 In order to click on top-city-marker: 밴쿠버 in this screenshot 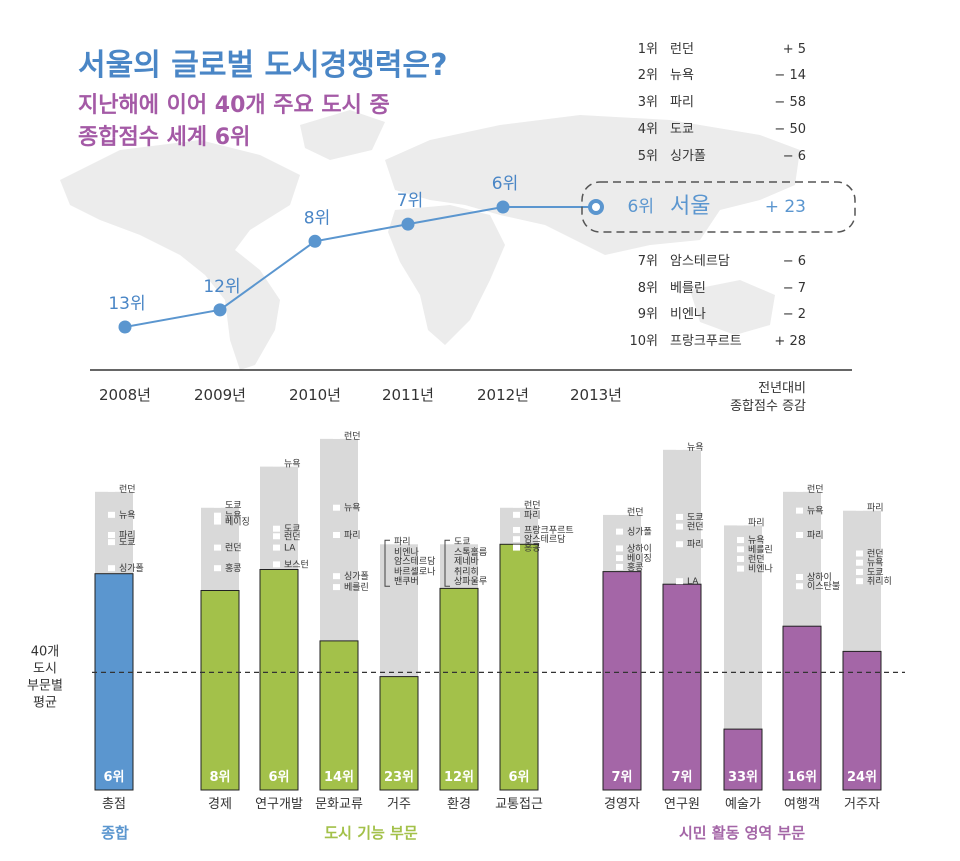, I will do `click(406, 581)`.